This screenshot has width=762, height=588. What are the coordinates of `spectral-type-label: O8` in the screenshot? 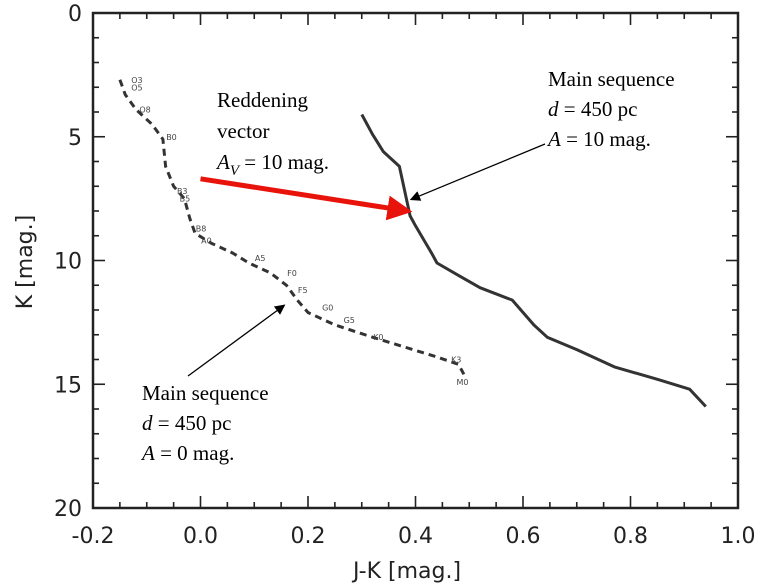 It's located at (144, 110).